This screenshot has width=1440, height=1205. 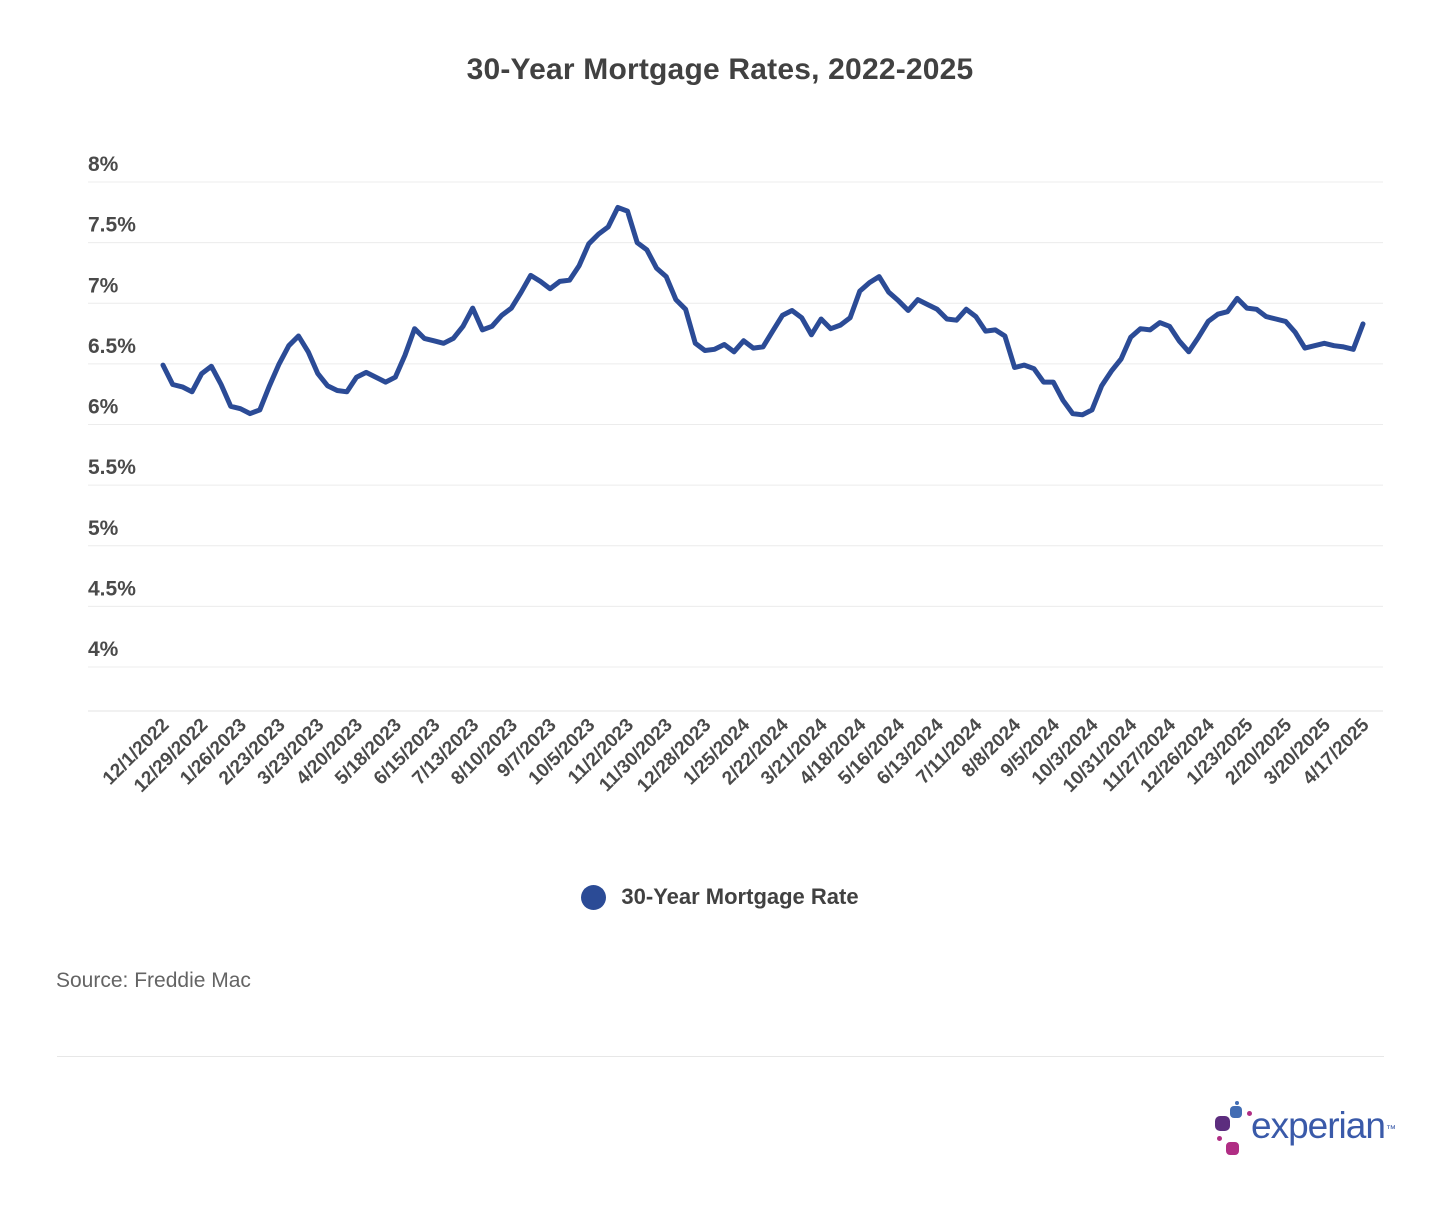 I want to click on source-note: Source: Freddie Mac, so click(x=153, y=980).